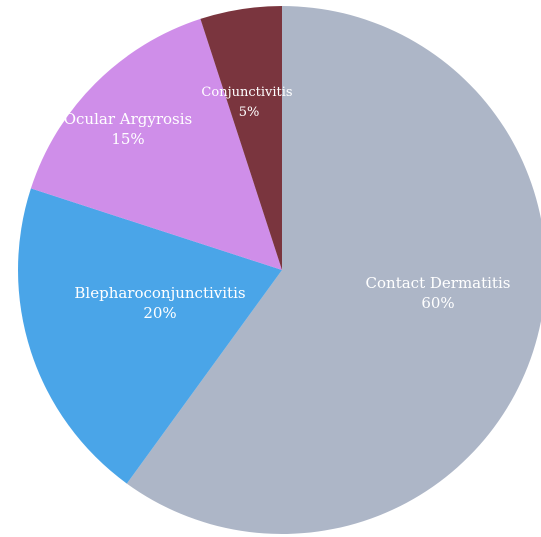 The image size is (541, 537). I want to click on slice-label-ocular-argyrosis: Ocular Argyrosis, so click(128, 119).